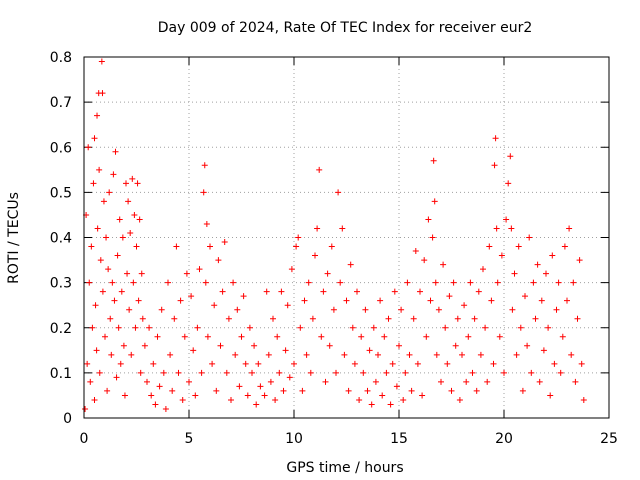 This screenshot has height=480, width=640. Describe the element at coordinates (294, 439) in the screenshot. I see `x-tick-label: 10` at that location.